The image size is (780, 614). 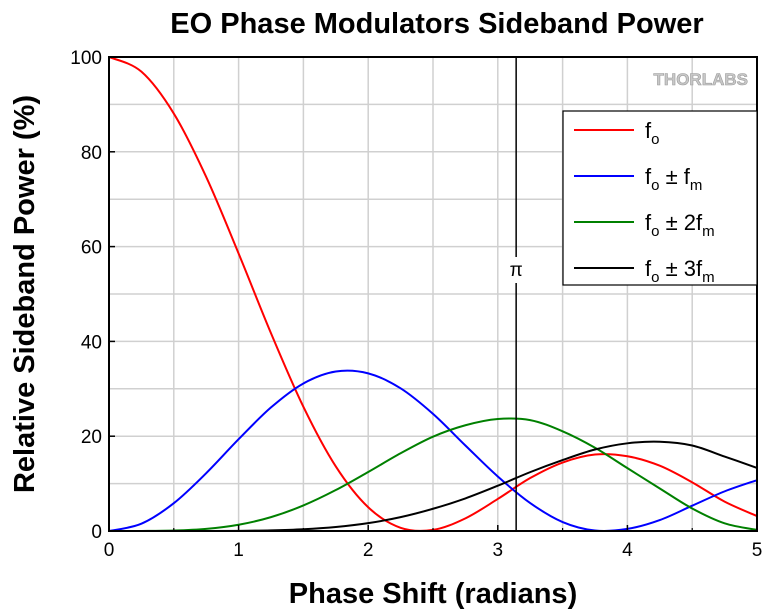 I want to click on y-tick-label: 100, so click(x=86, y=58).